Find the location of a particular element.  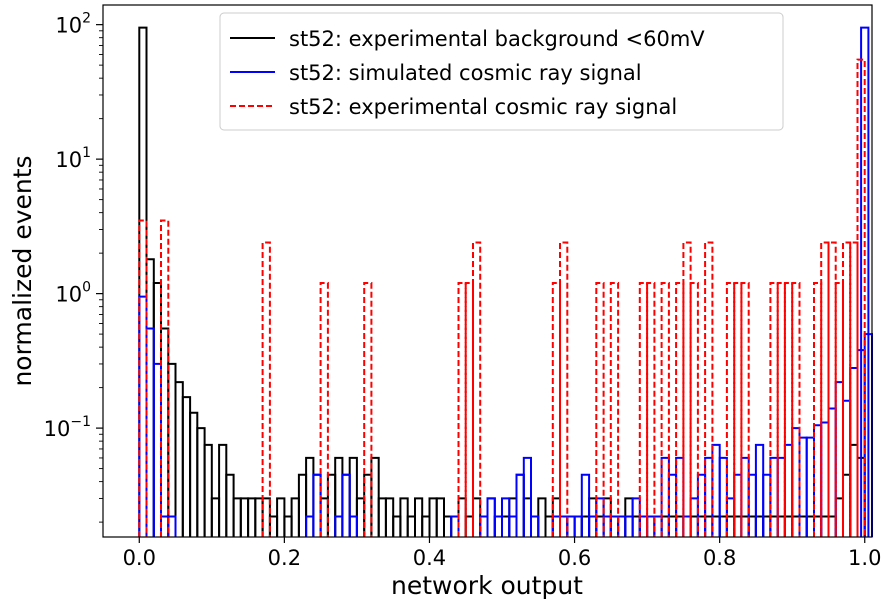

y-tick-label: 100 is located at coordinates (73, 293).